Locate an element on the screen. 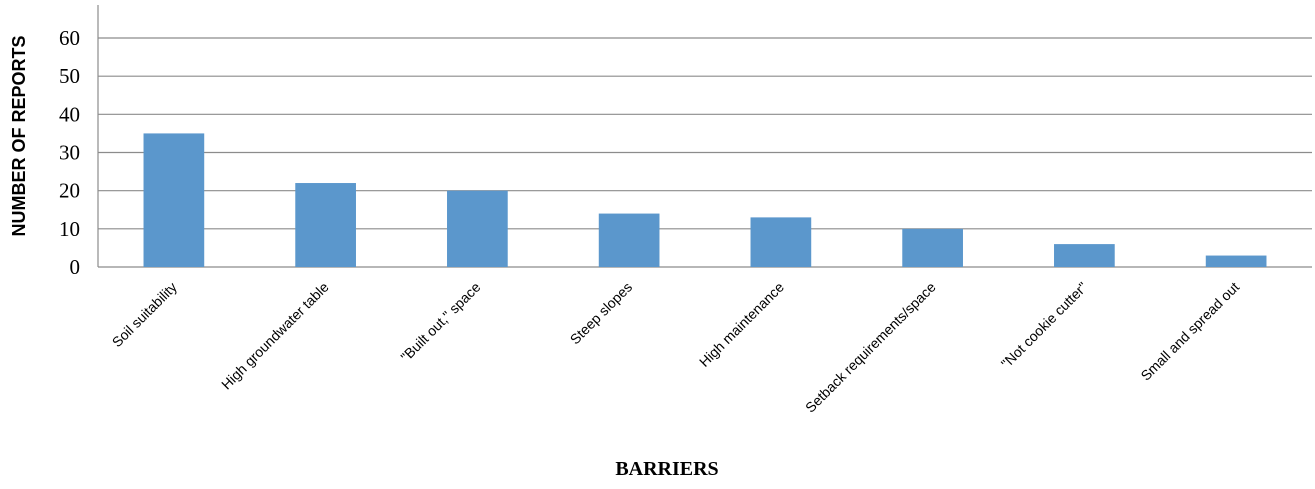  y-tick-label: 30 is located at coordinates (69, 153).